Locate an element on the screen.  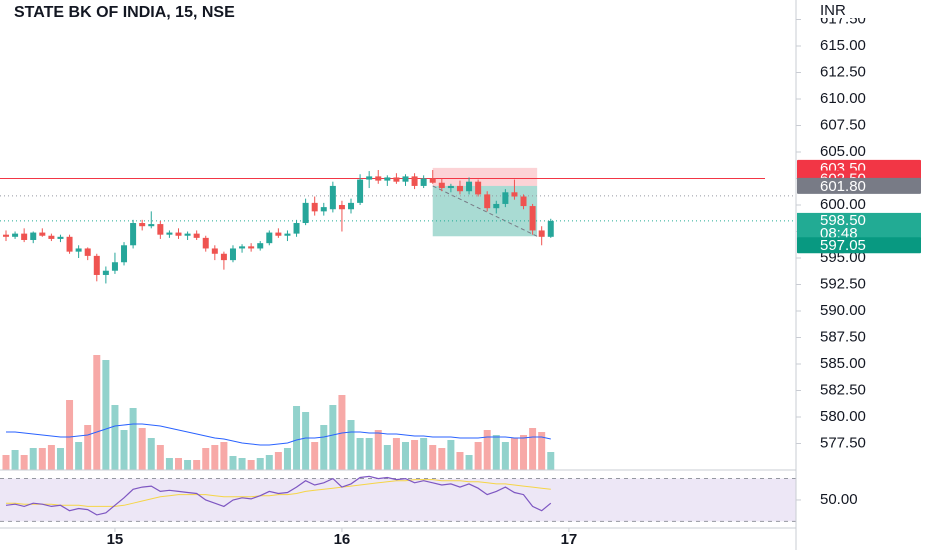
rsi-band is located at coordinates (398, 500).